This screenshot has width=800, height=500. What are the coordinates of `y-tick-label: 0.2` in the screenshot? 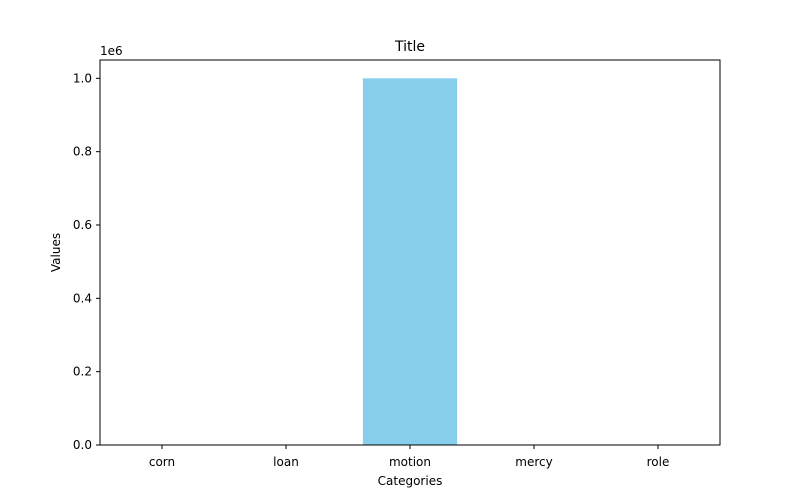 It's located at (82, 372).